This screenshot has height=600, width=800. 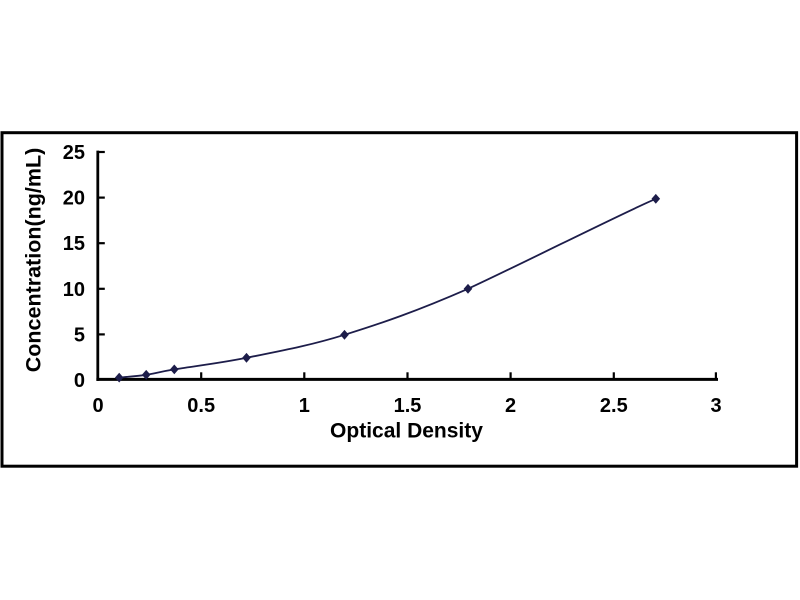 What do you see at coordinates (510, 406) in the screenshot?
I see `svg-text: 2` at bounding box center [510, 406].